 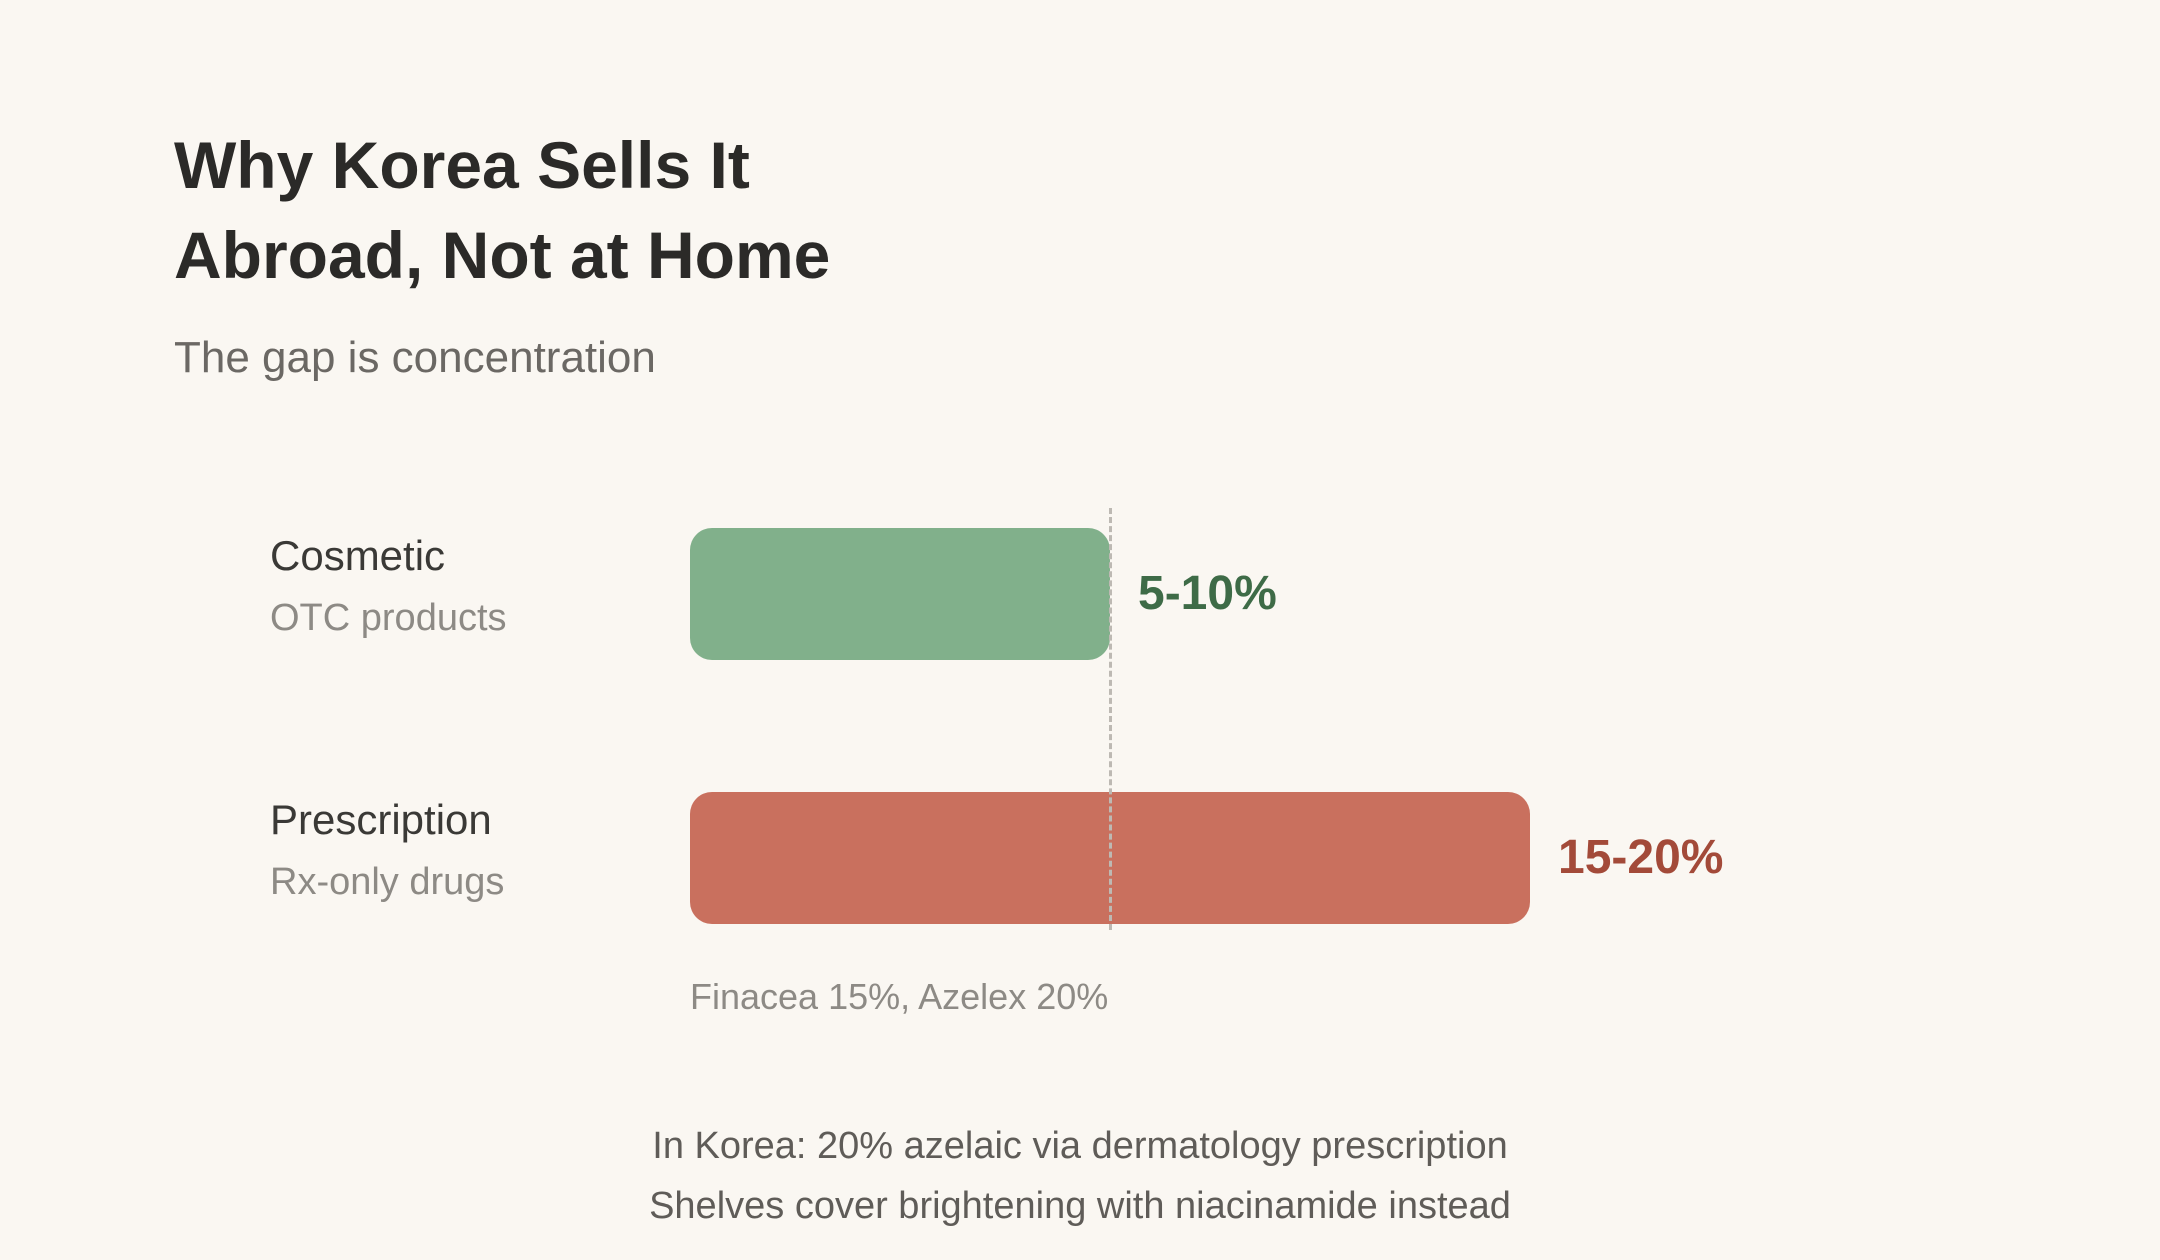 What do you see at coordinates (502, 255) in the screenshot?
I see `chart-title-line-2: Abroad, Not at Home` at bounding box center [502, 255].